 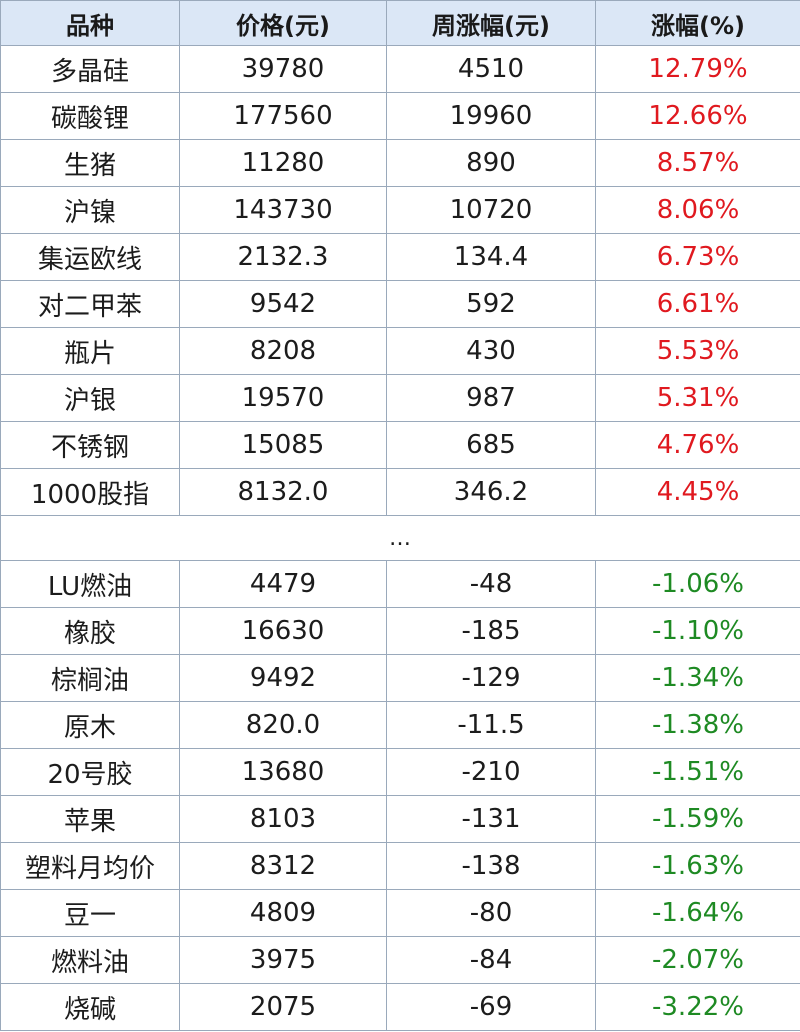 I want to click on cell-variety: 苹果, so click(x=90, y=819).